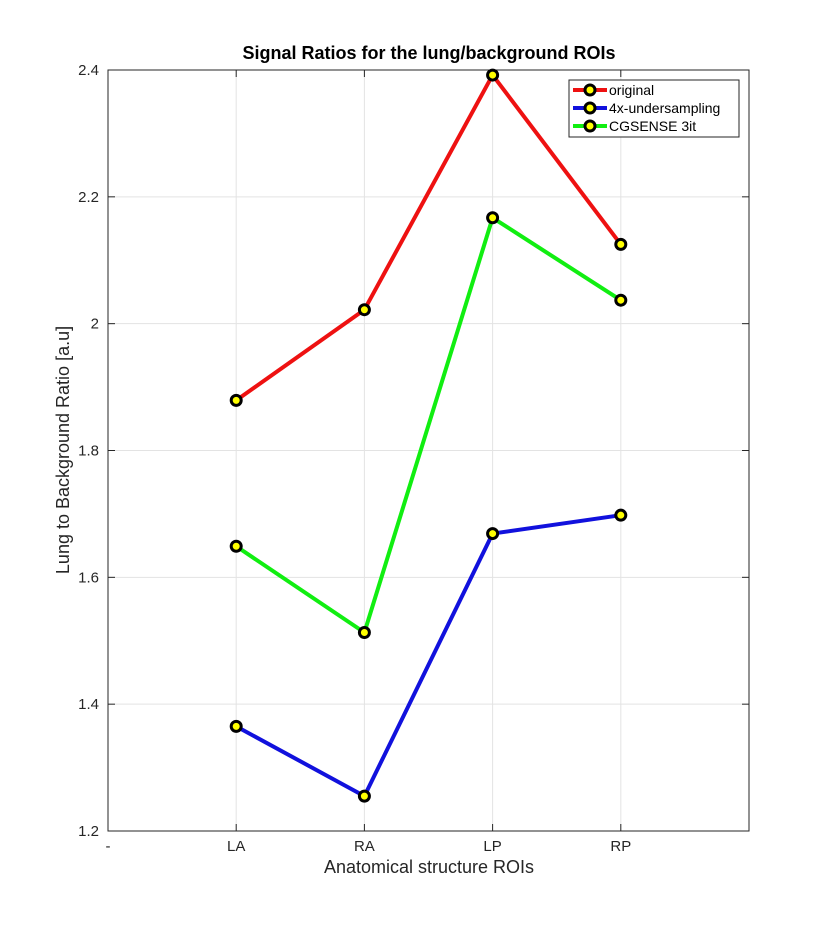 The height and width of the screenshot is (934, 828). I want to click on series-line-4x-undersampling, so click(428, 656).